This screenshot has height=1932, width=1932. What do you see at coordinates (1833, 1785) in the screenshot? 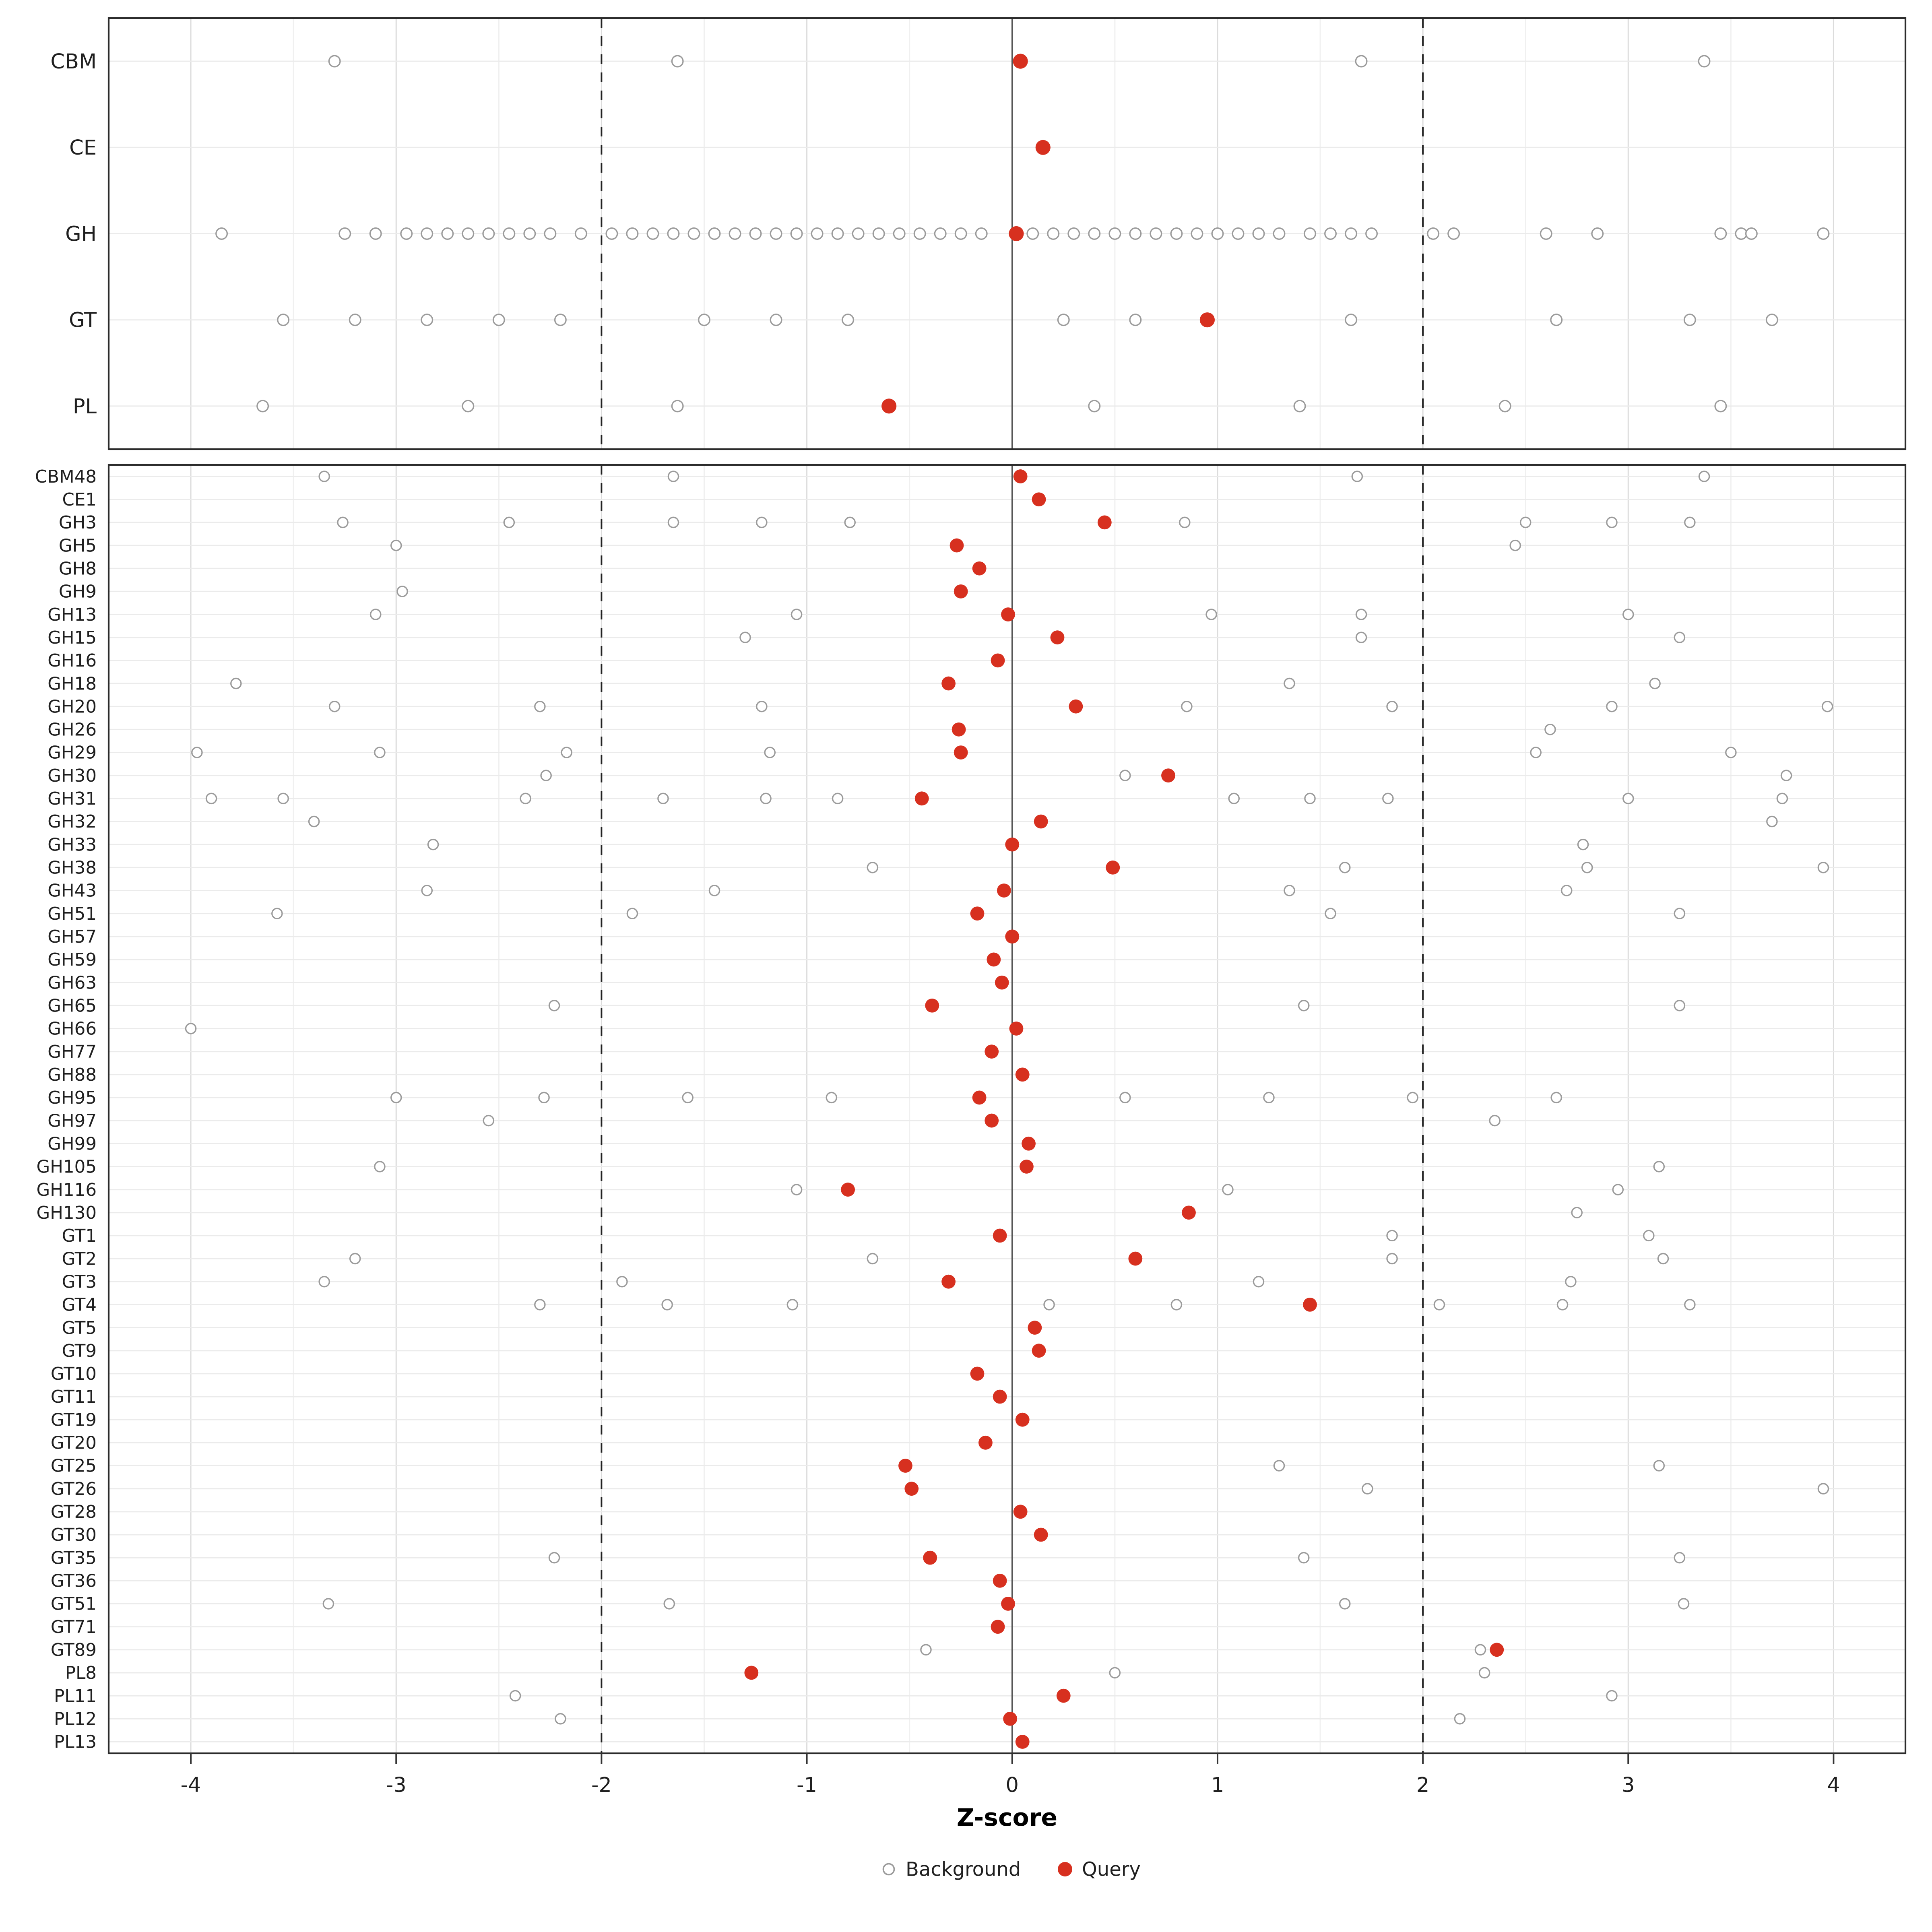
I see `x-axis-tick-label: 4` at bounding box center [1833, 1785].